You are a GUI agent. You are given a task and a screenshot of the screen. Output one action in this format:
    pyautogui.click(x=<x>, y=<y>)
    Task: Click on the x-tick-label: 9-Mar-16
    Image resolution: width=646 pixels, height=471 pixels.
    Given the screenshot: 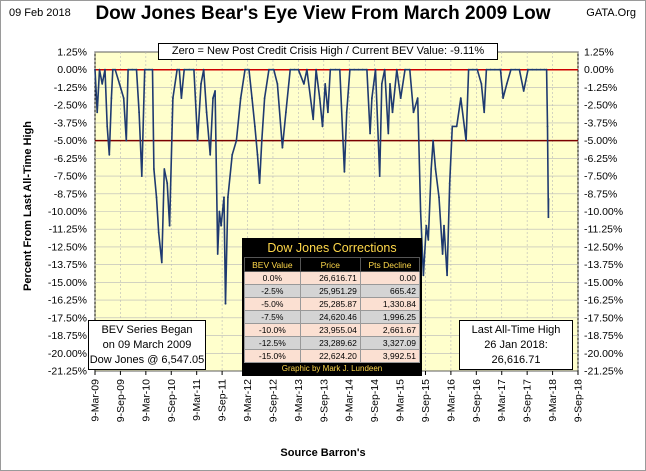 What is the action you would take?
    pyautogui.click(x=451, y=400)
    